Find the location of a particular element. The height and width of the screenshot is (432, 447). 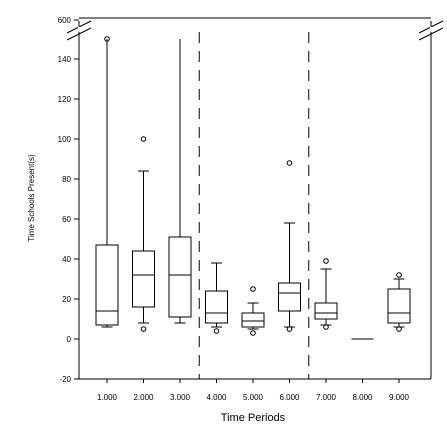

x-tick-label: 2.000 is located at coordinates (143, 397).